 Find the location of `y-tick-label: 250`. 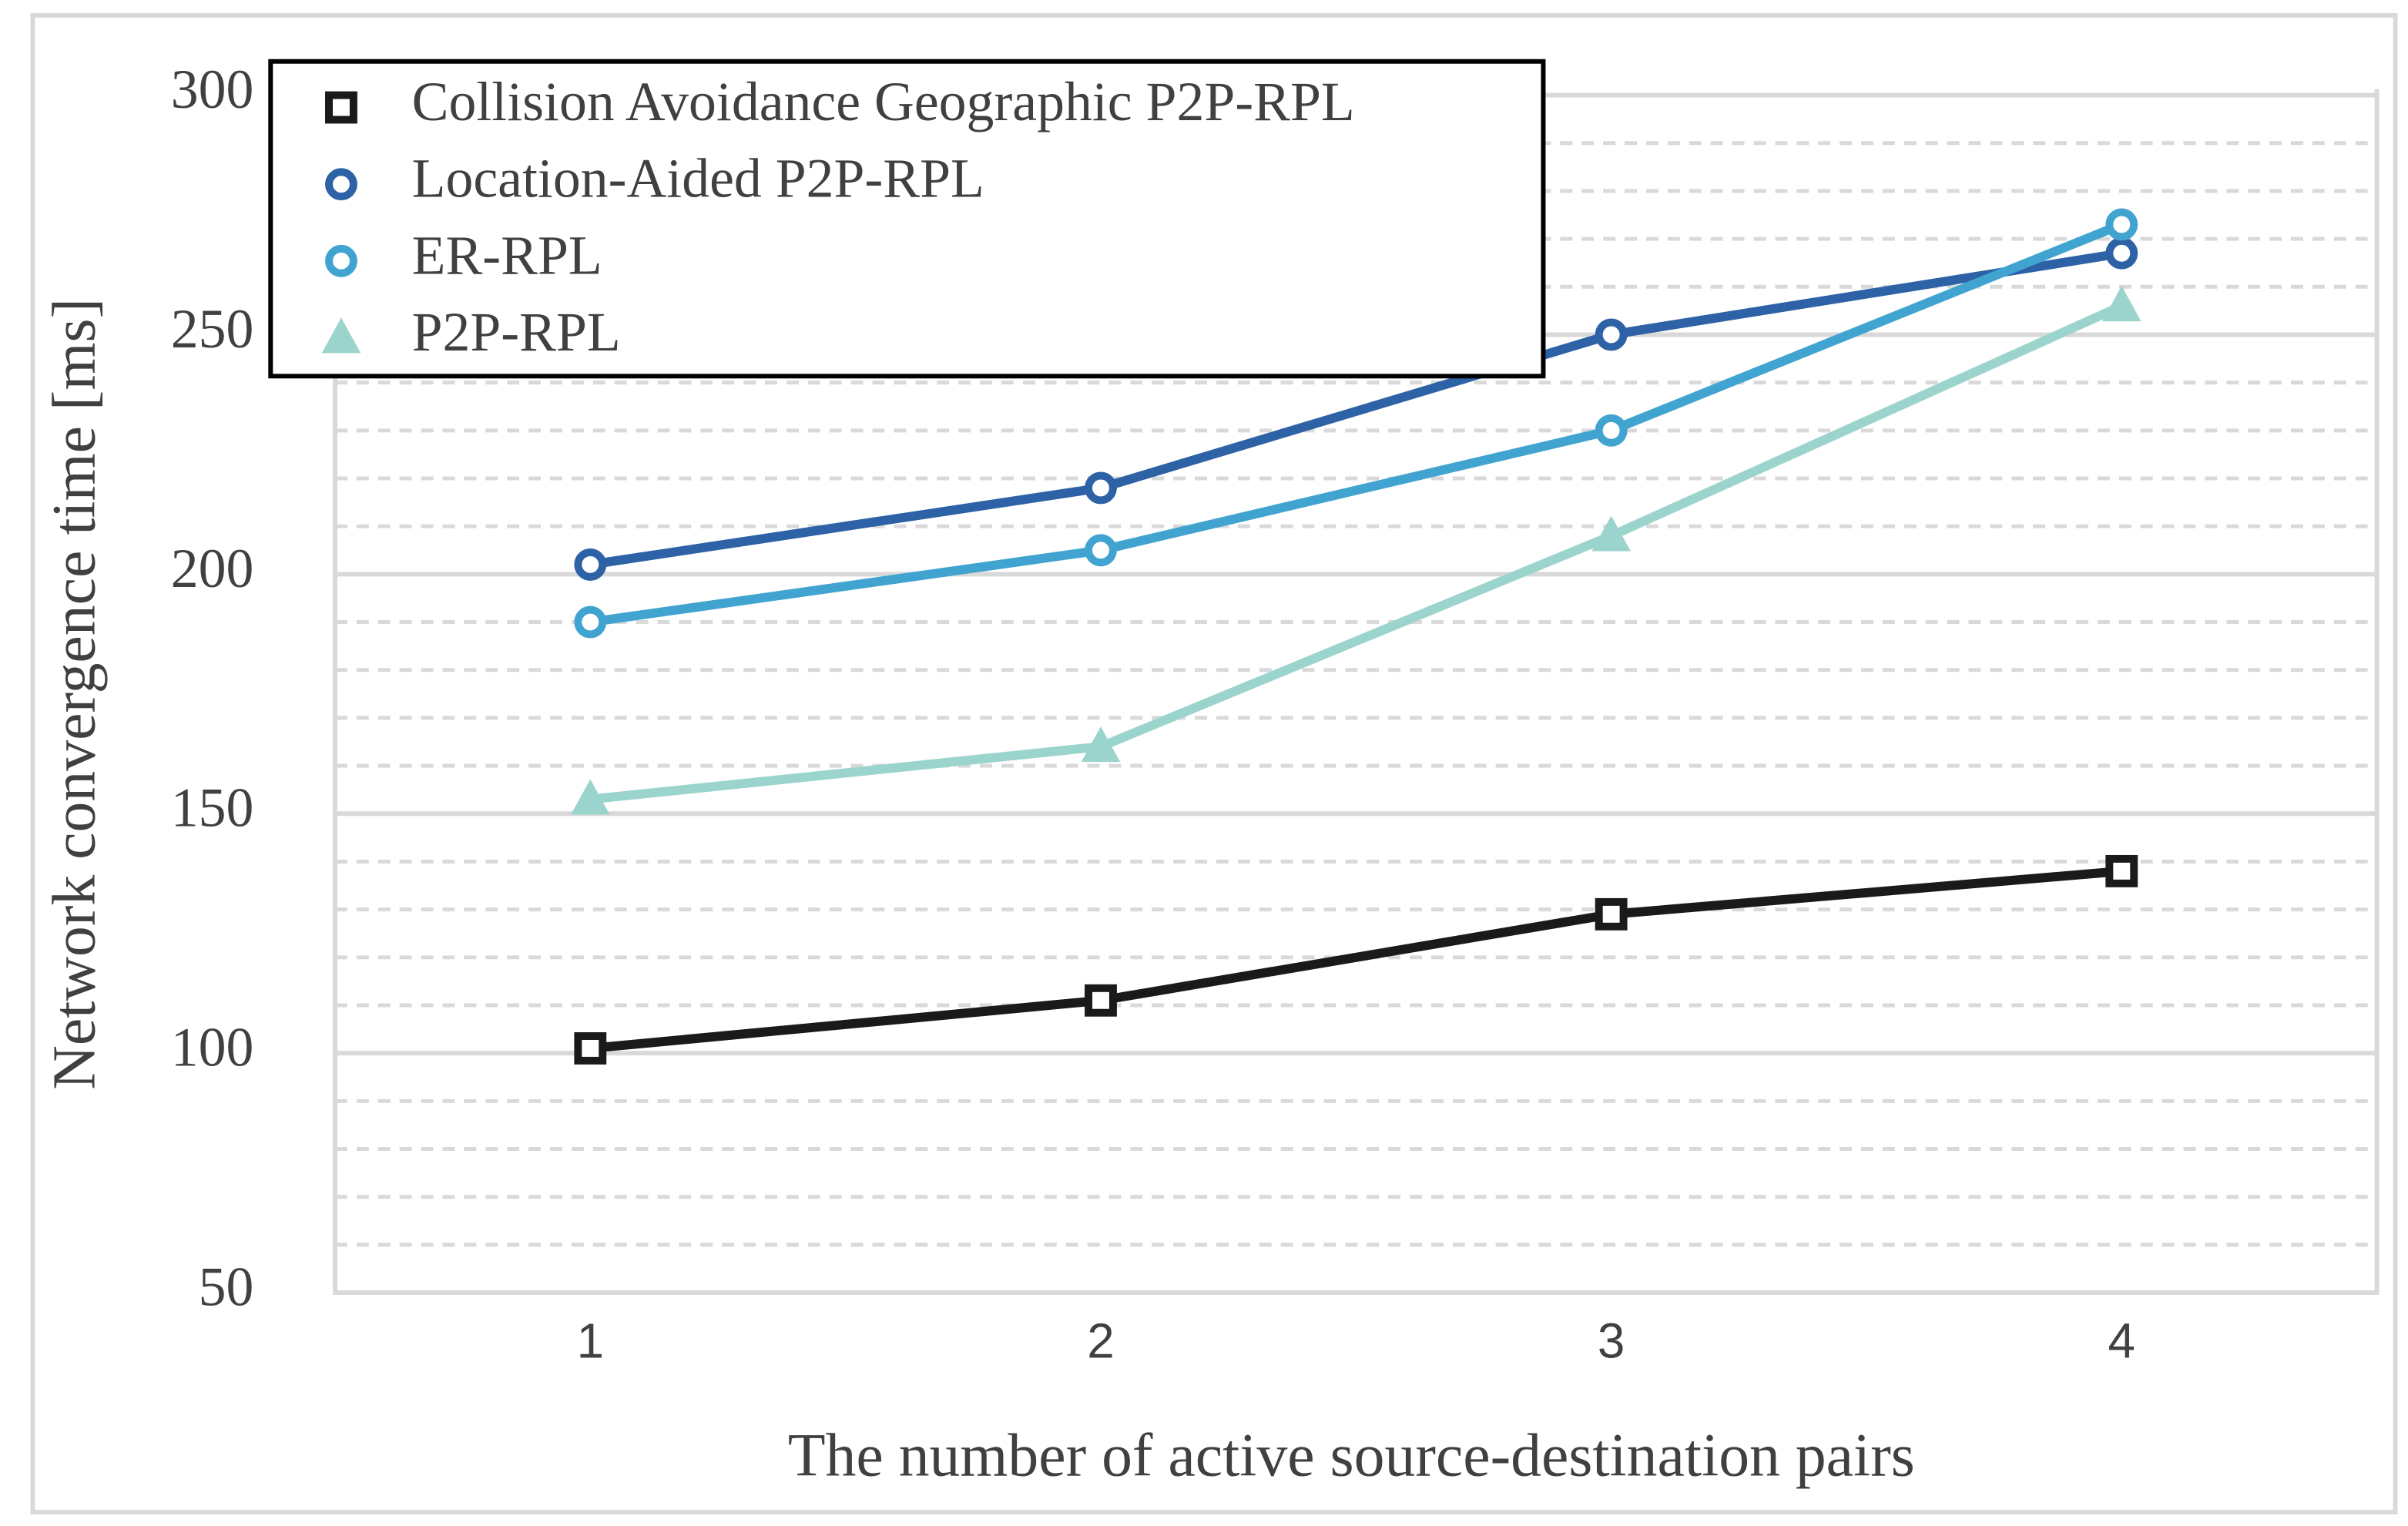

y-tick-label: 250 is located at coordinates (212, 329).